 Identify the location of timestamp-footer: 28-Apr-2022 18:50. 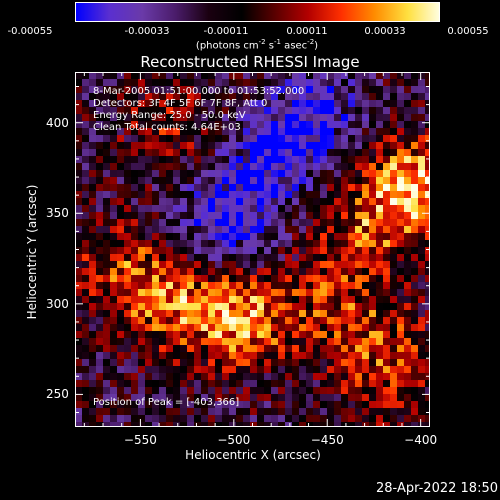
(437, 488).